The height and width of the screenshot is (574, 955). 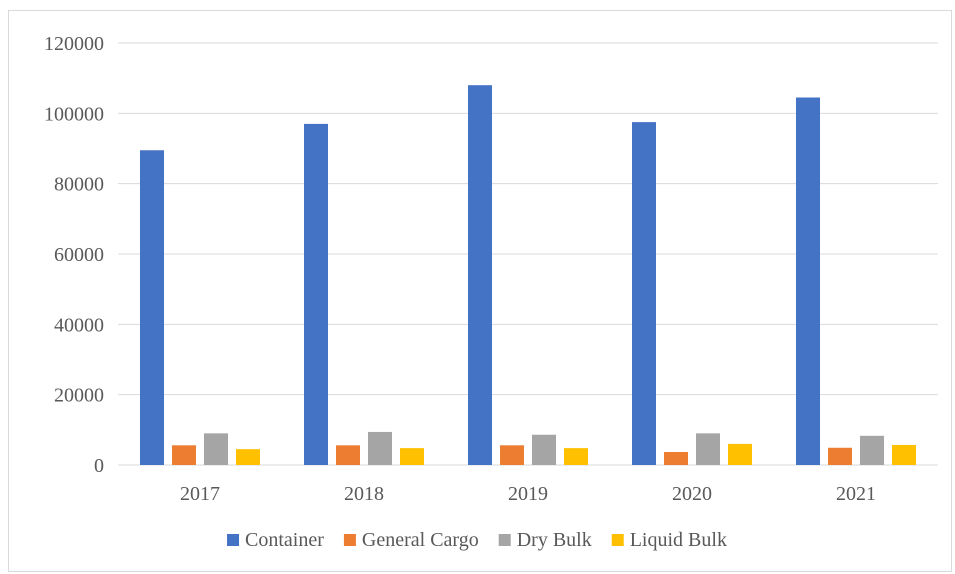 I want to click on y-tick-label-40000: 40000, so click(x=79, y=325).